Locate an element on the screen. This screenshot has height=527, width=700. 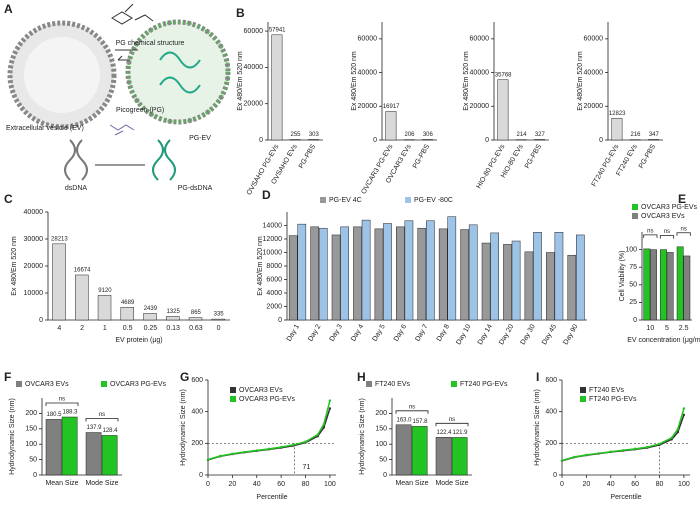
x-tick-label: Day 7 is located at coordinates (421, 332).